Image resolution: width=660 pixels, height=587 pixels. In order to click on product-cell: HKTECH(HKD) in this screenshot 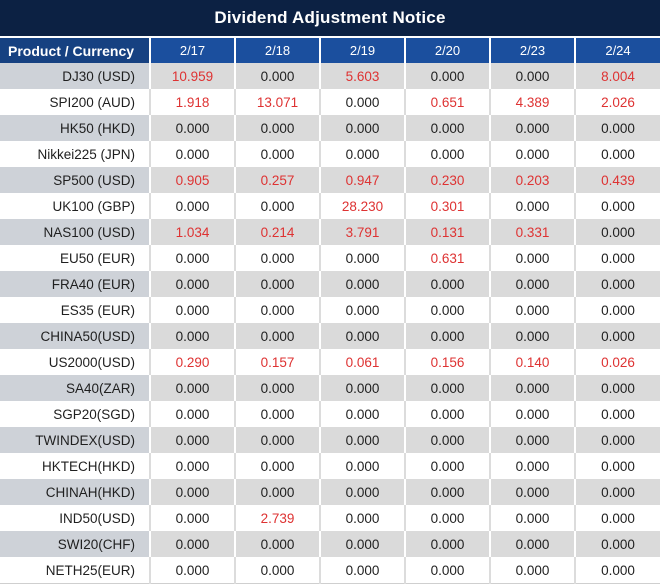, I will do `click(75, 466)`.